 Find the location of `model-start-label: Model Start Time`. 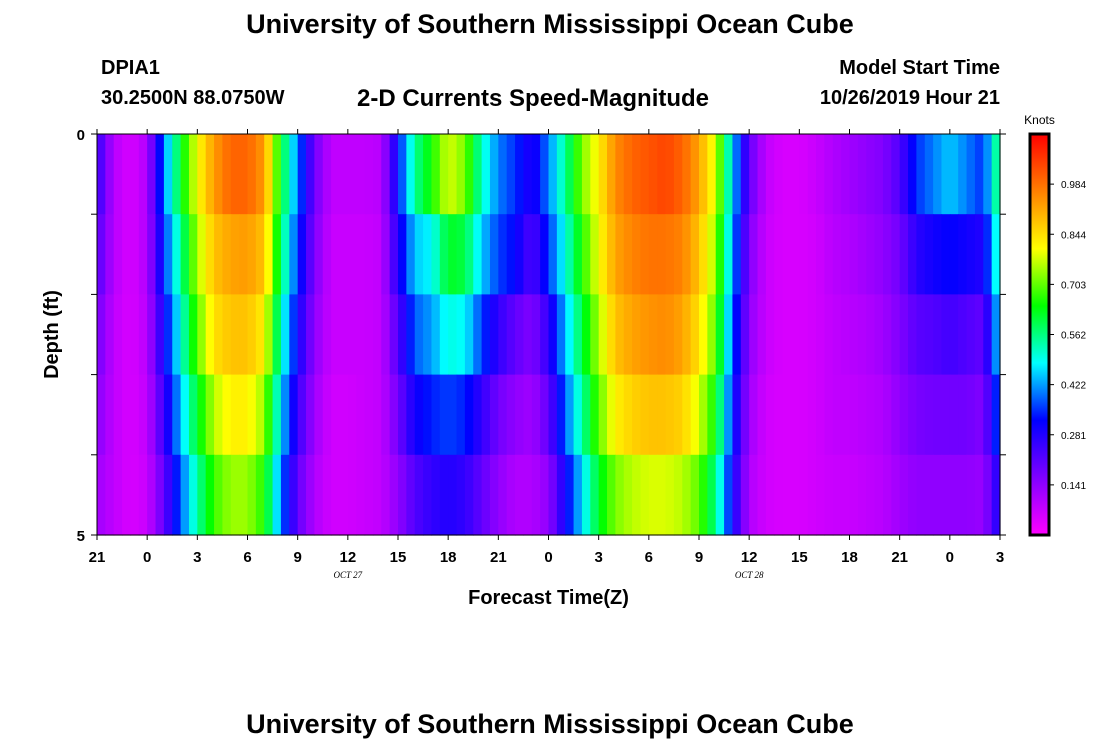

model-start-label: Model Start Time is located at coordinates (919, 68).